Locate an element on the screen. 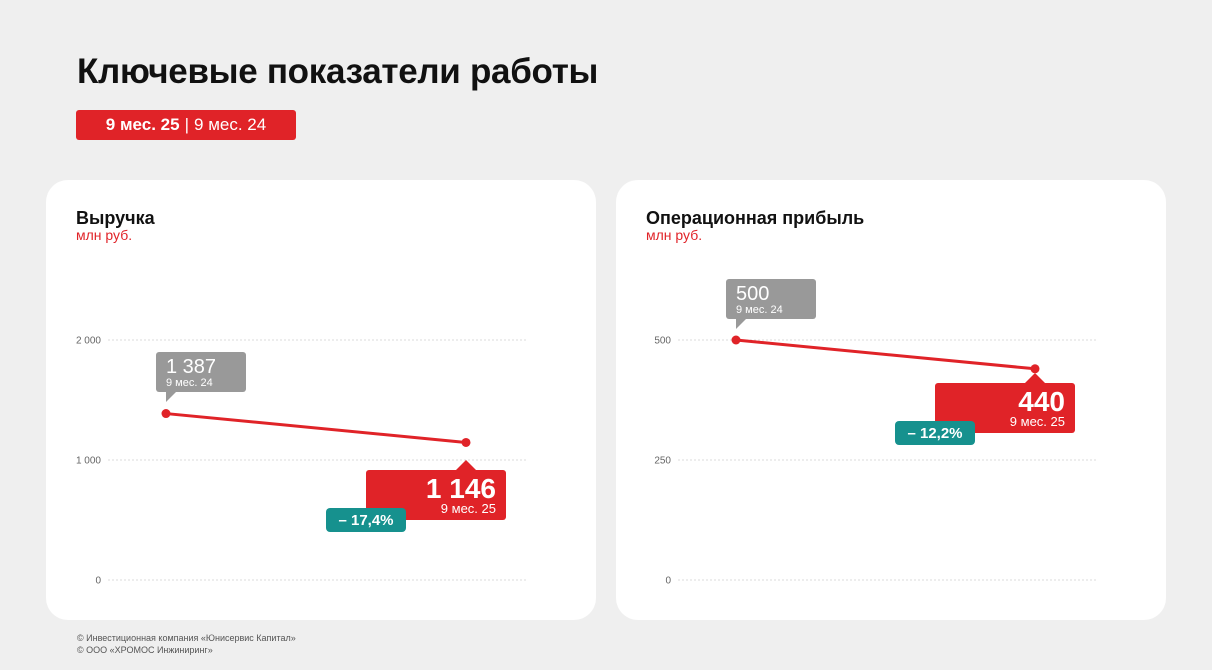 Image resolution: width=1212 pixels, height=670 pixels. footer-copyright-2: © ООО «ХРОМОС Инжиниринг» is located at coordinates (145, 650).